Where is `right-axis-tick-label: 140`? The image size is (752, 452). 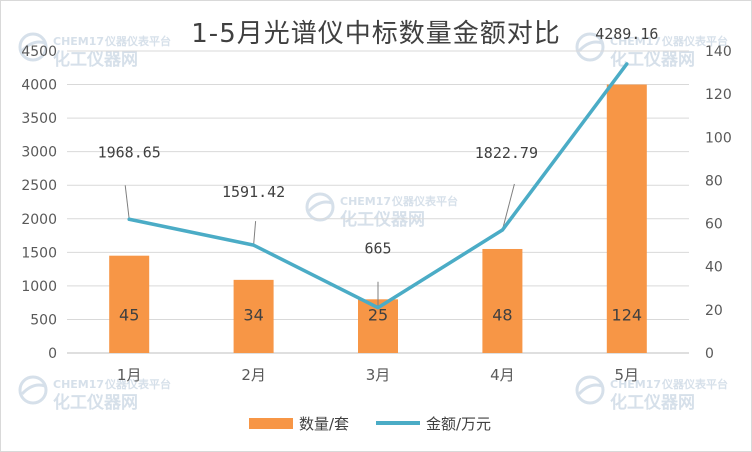
right-axis-tick-label: 140 is located at coordinates (718, 52).